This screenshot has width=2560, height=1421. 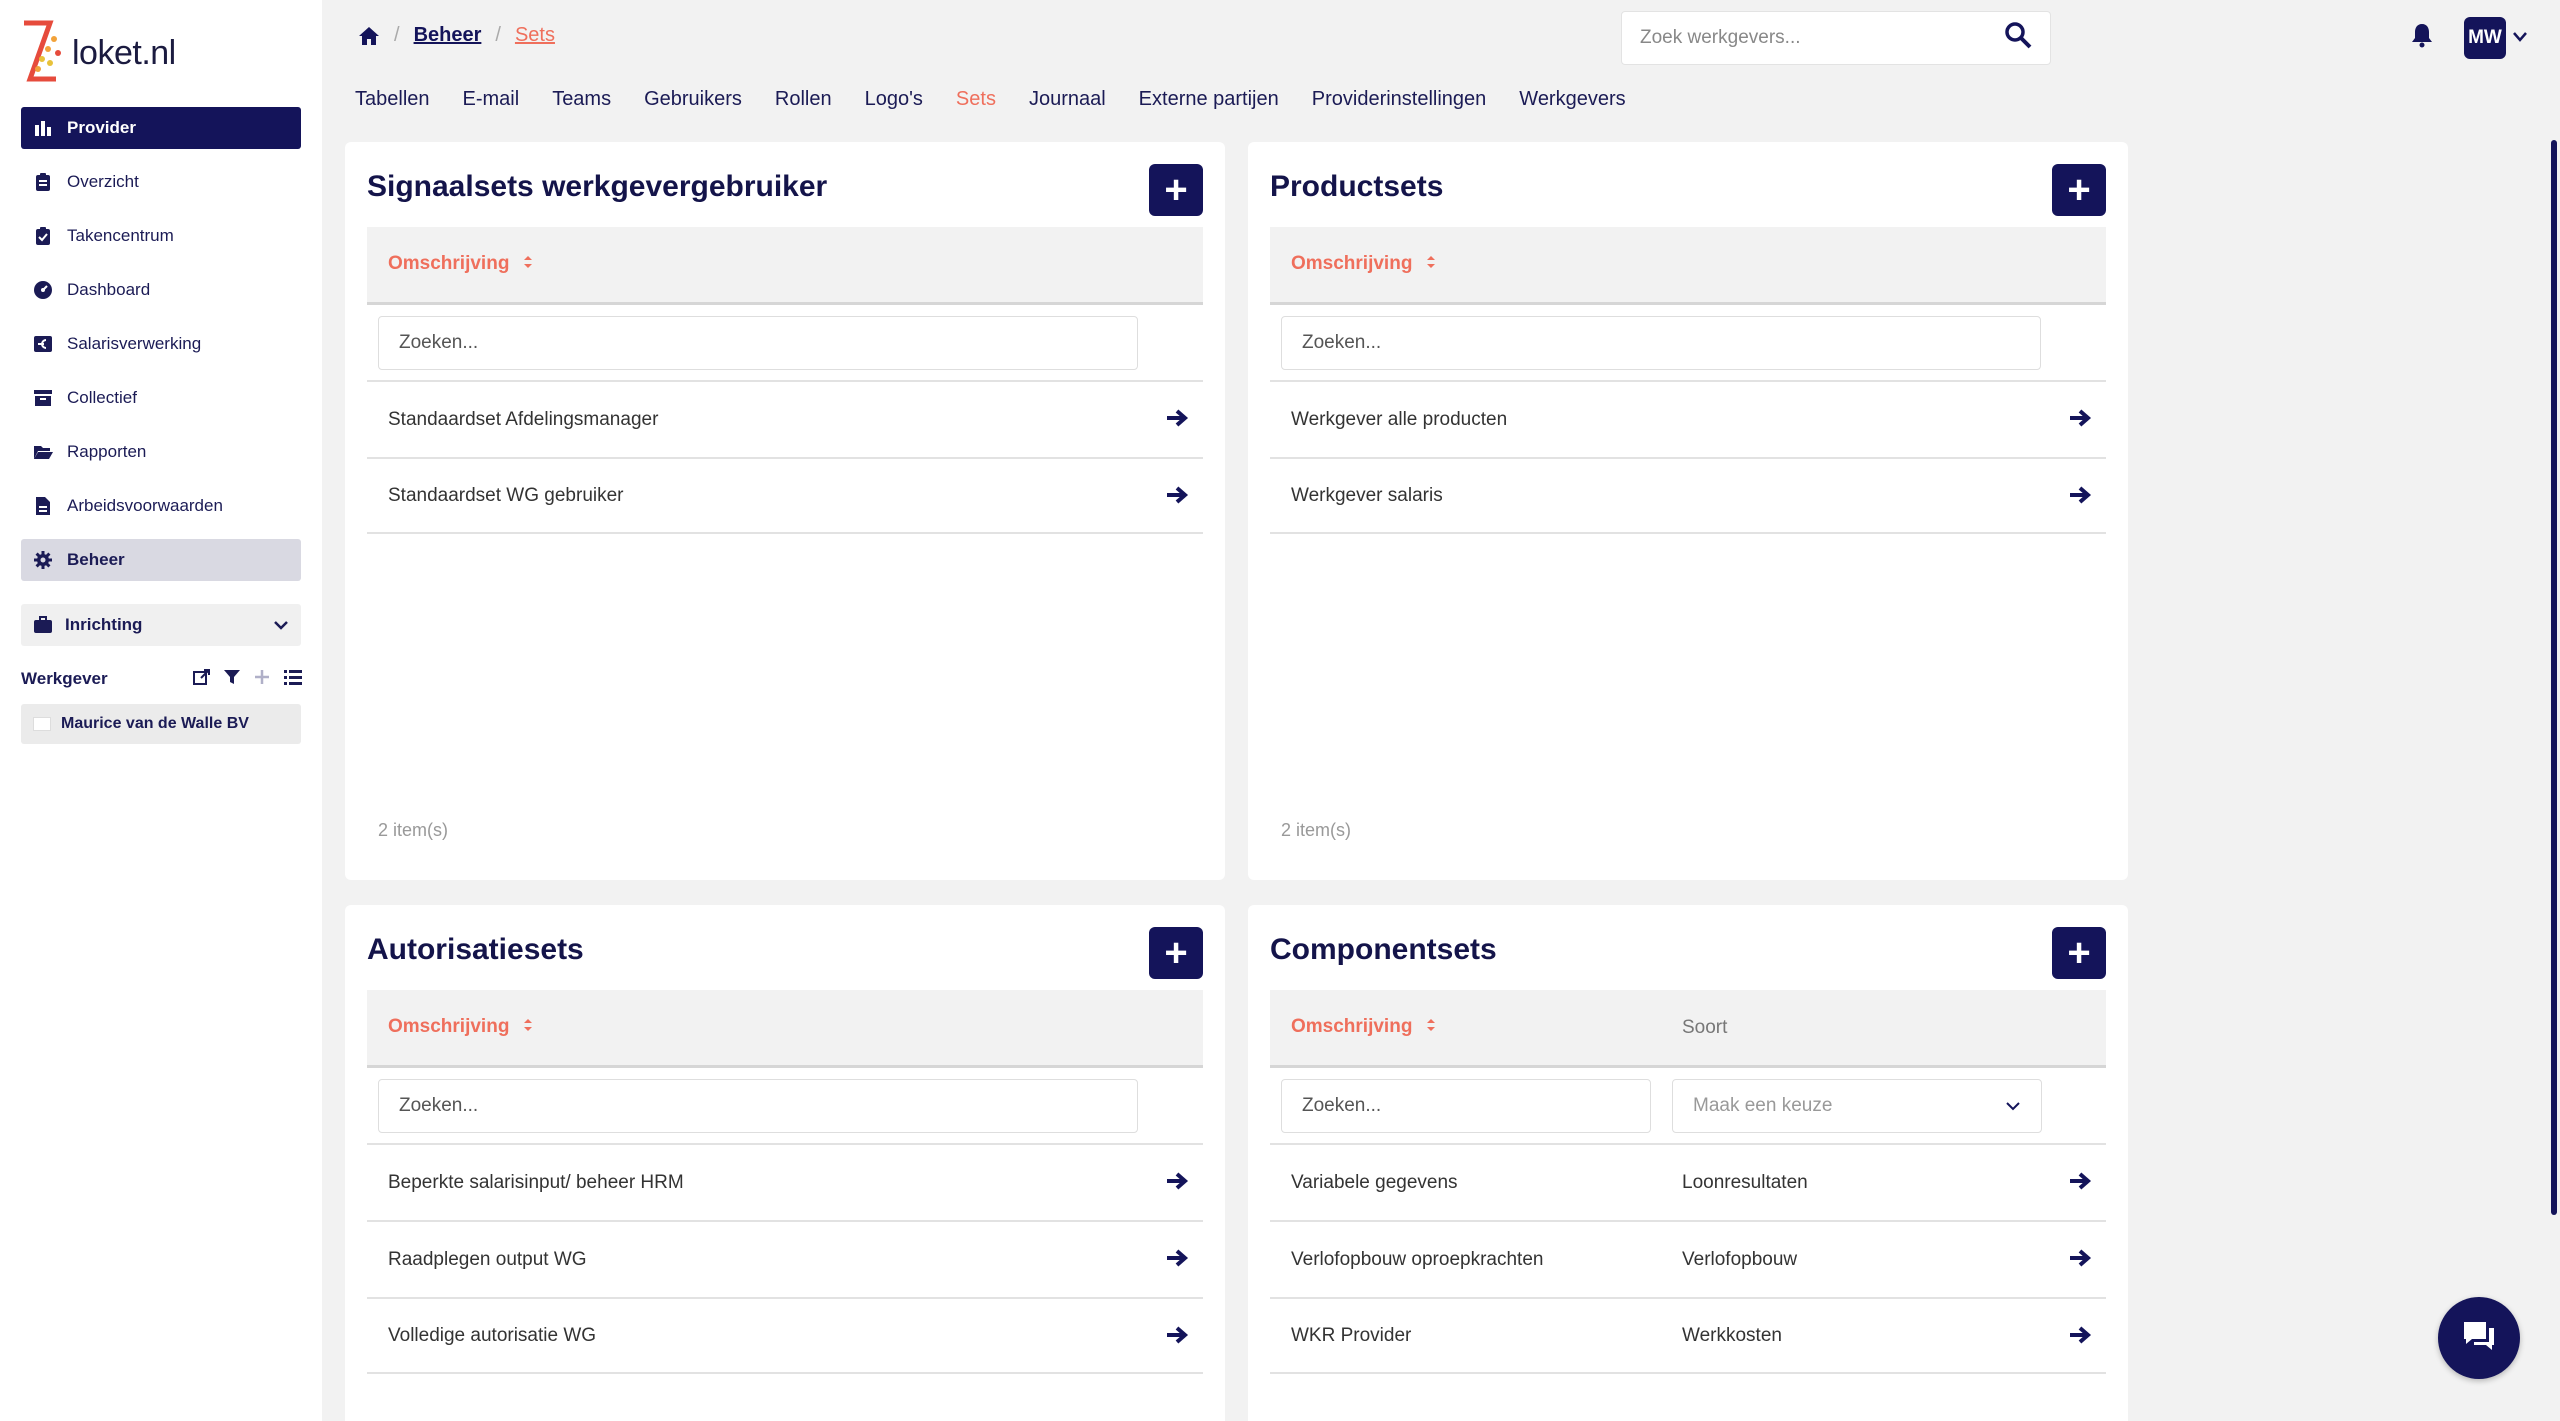 I want to click on tab-journaal: Journaal, so click(x=1067, y=99).